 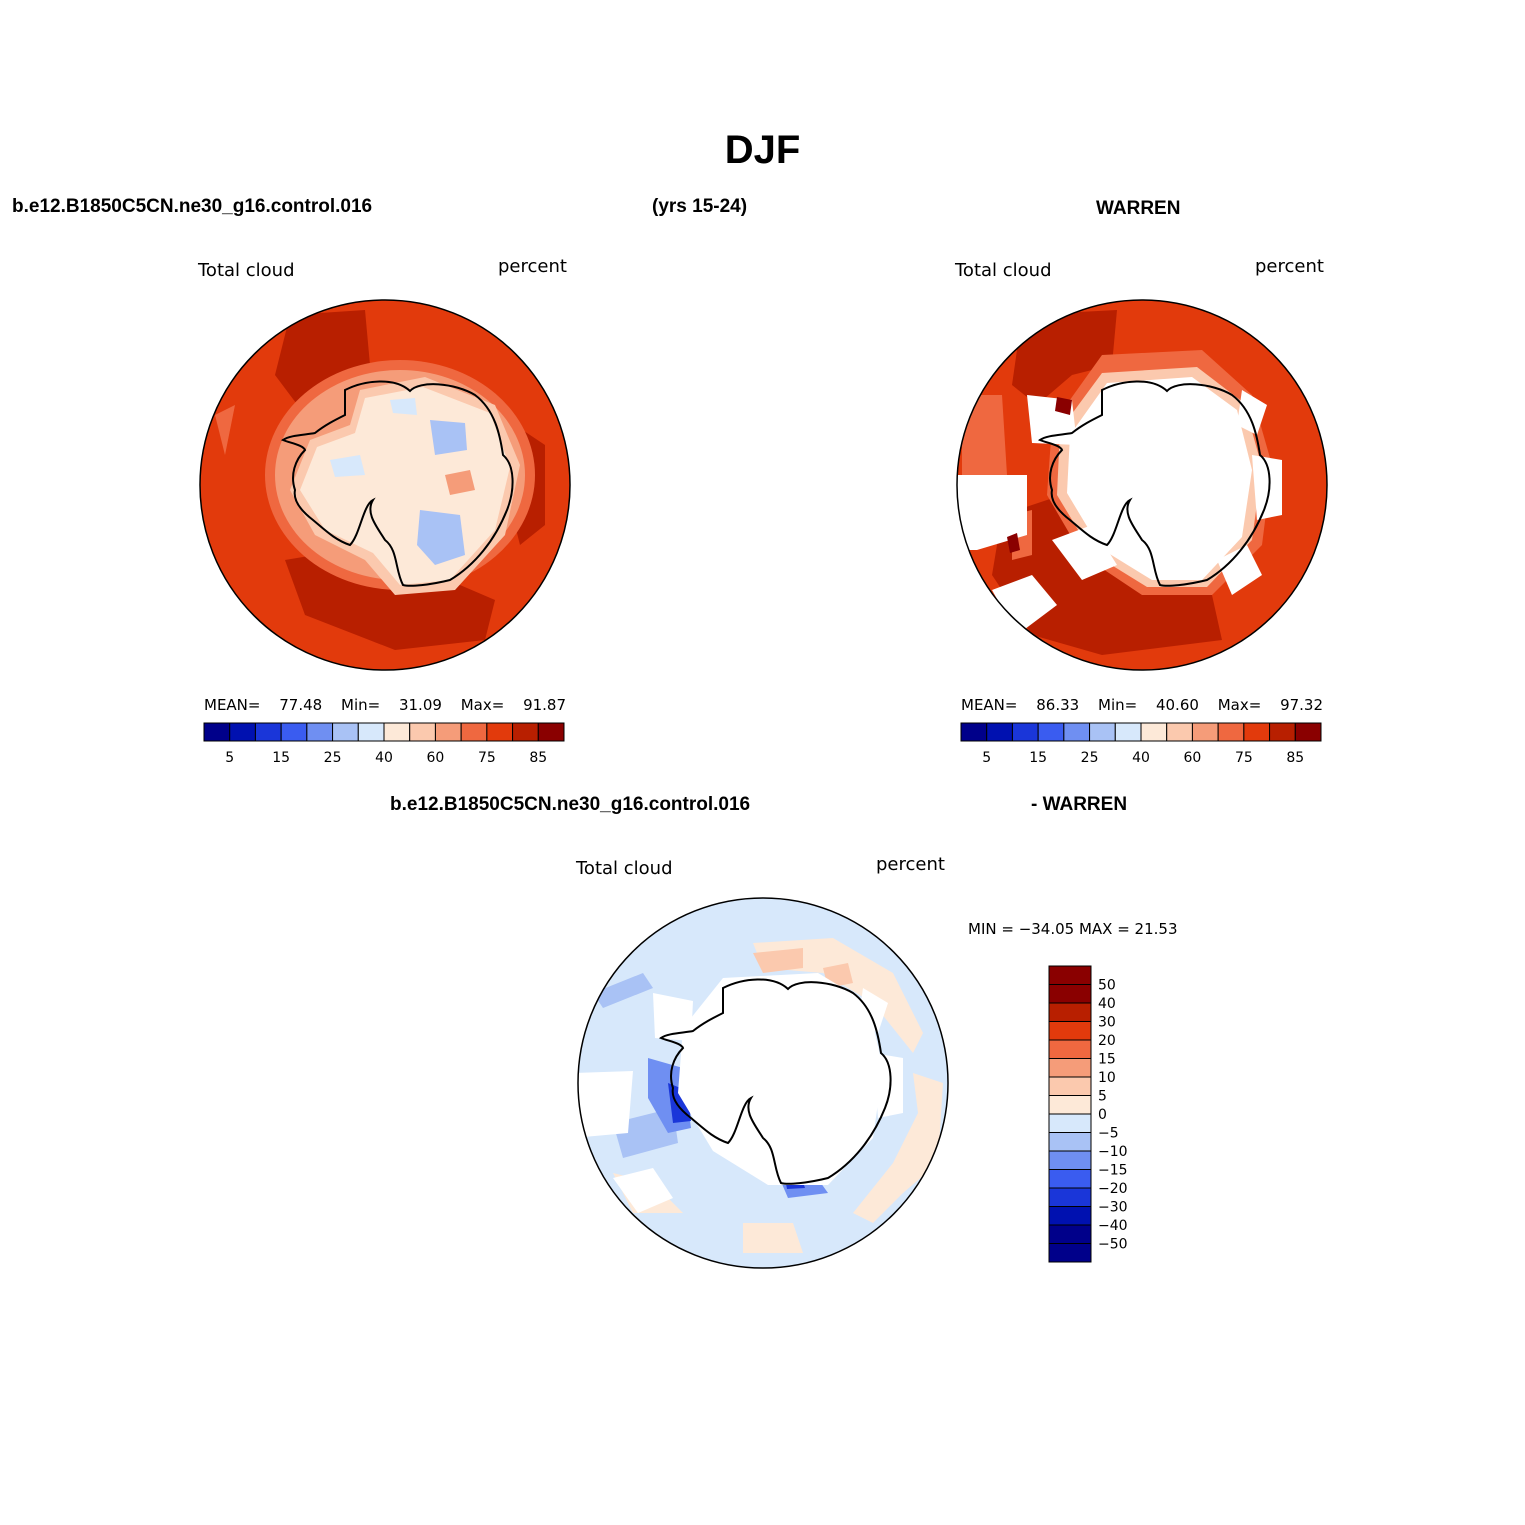 What do you see at coordinates (482, 705) in the screenshot?
I see `model-max-label: Max=` at bounding box center [482, 705].